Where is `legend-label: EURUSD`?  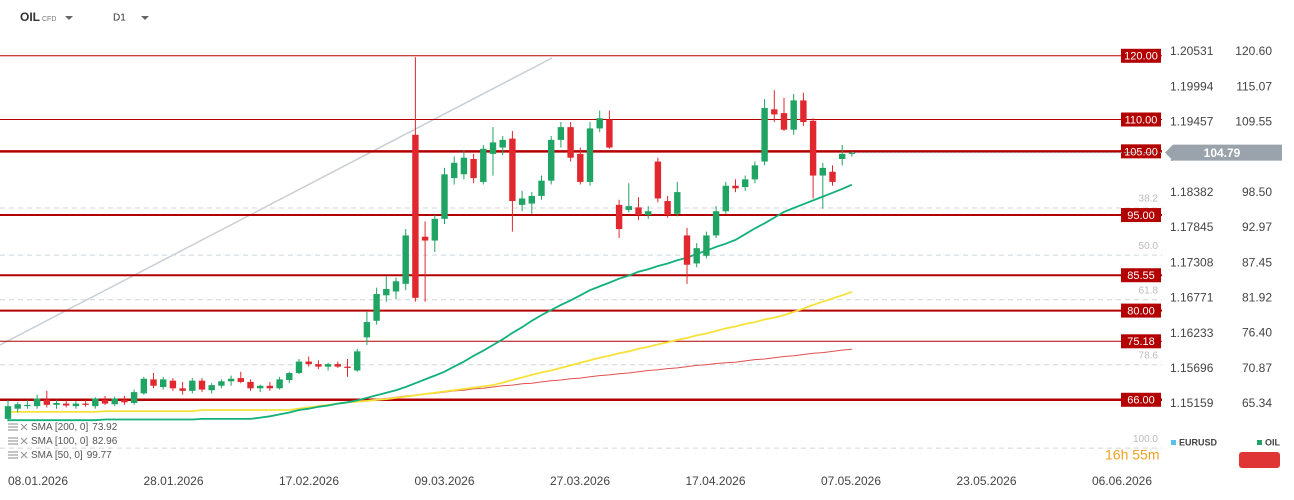 legend-label: EURUSD is located at coordinates (1198, 442).